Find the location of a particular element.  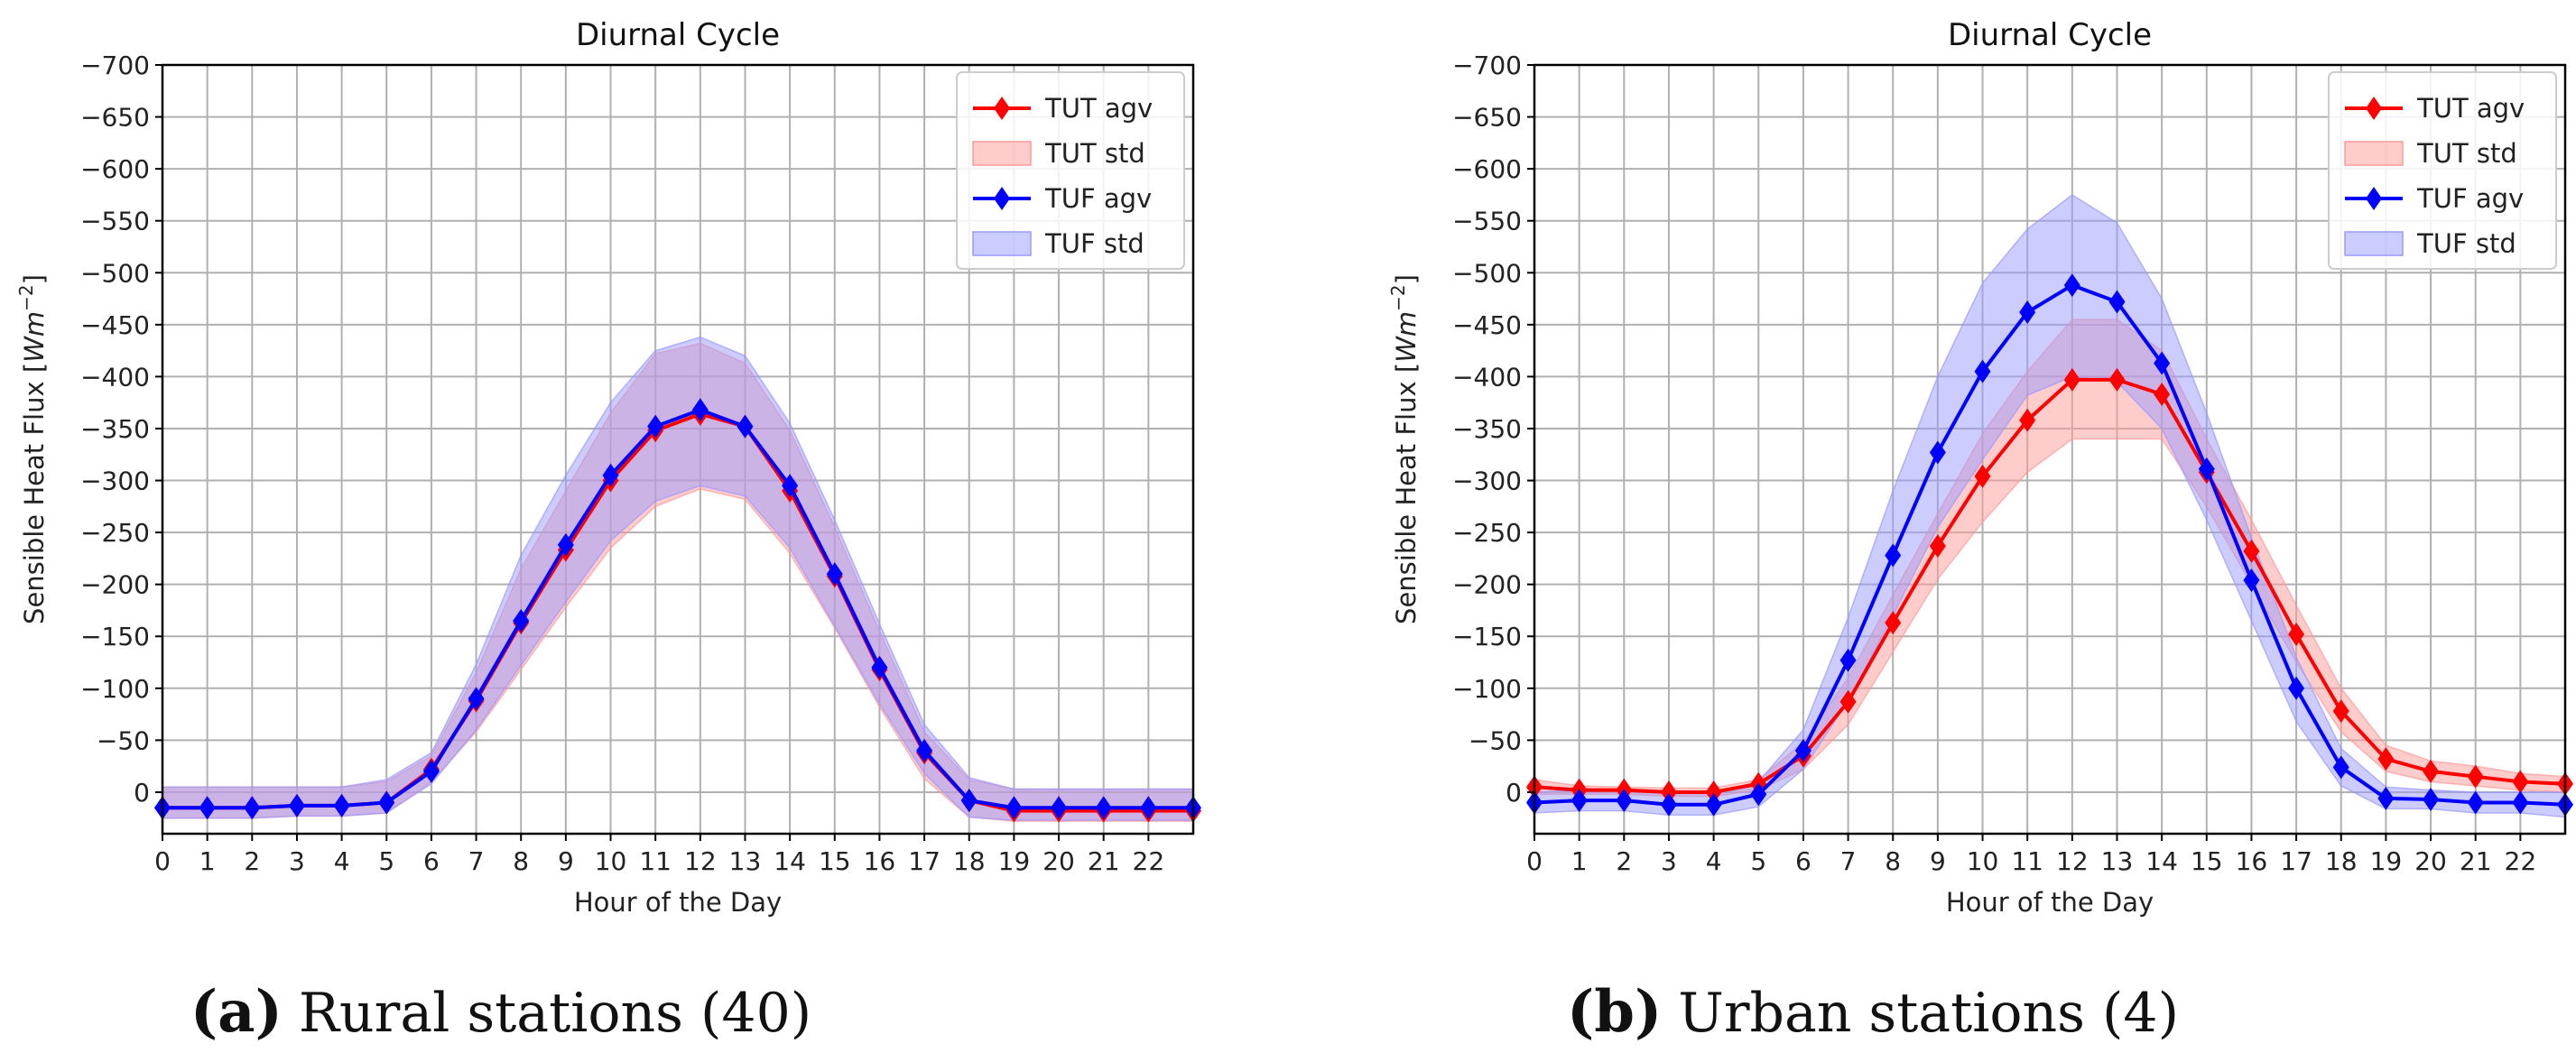

y-tick-label: −650 is located at coordinates (1487, 118).